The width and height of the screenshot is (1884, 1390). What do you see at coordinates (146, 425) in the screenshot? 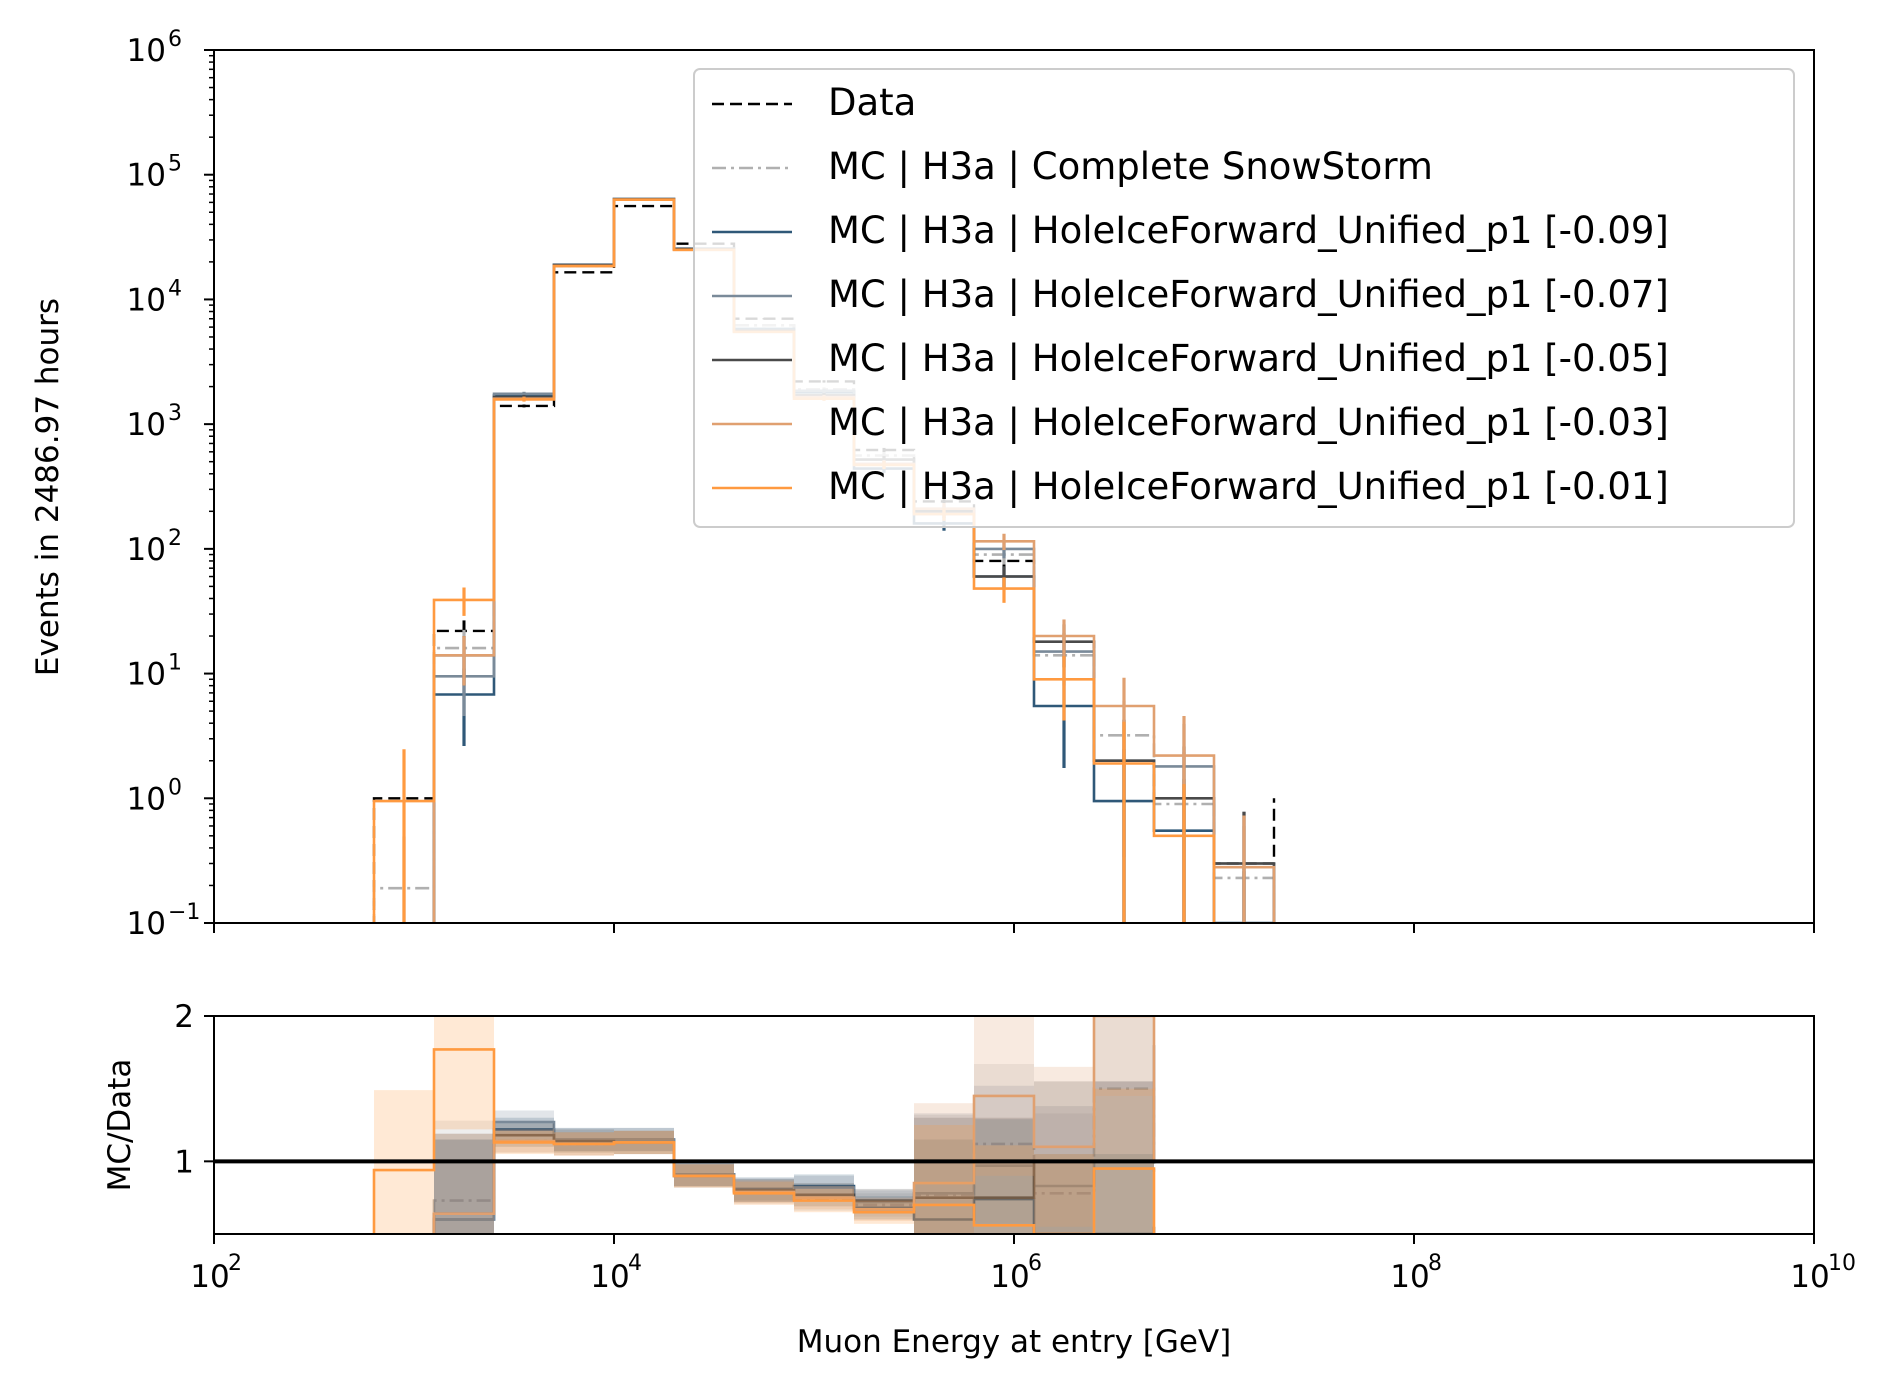
I see `y-tick-label-4: 10` at bounding box center [146, 425].